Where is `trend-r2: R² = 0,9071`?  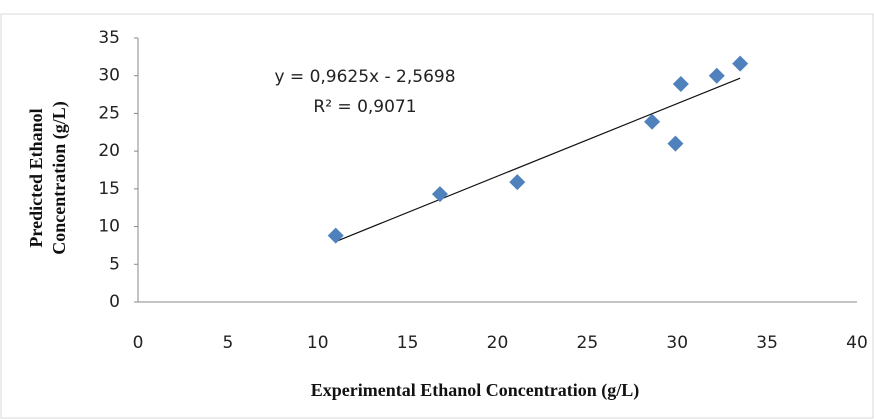
trend-r2: R² = 0,9071 is located at coordinates (364, 107).